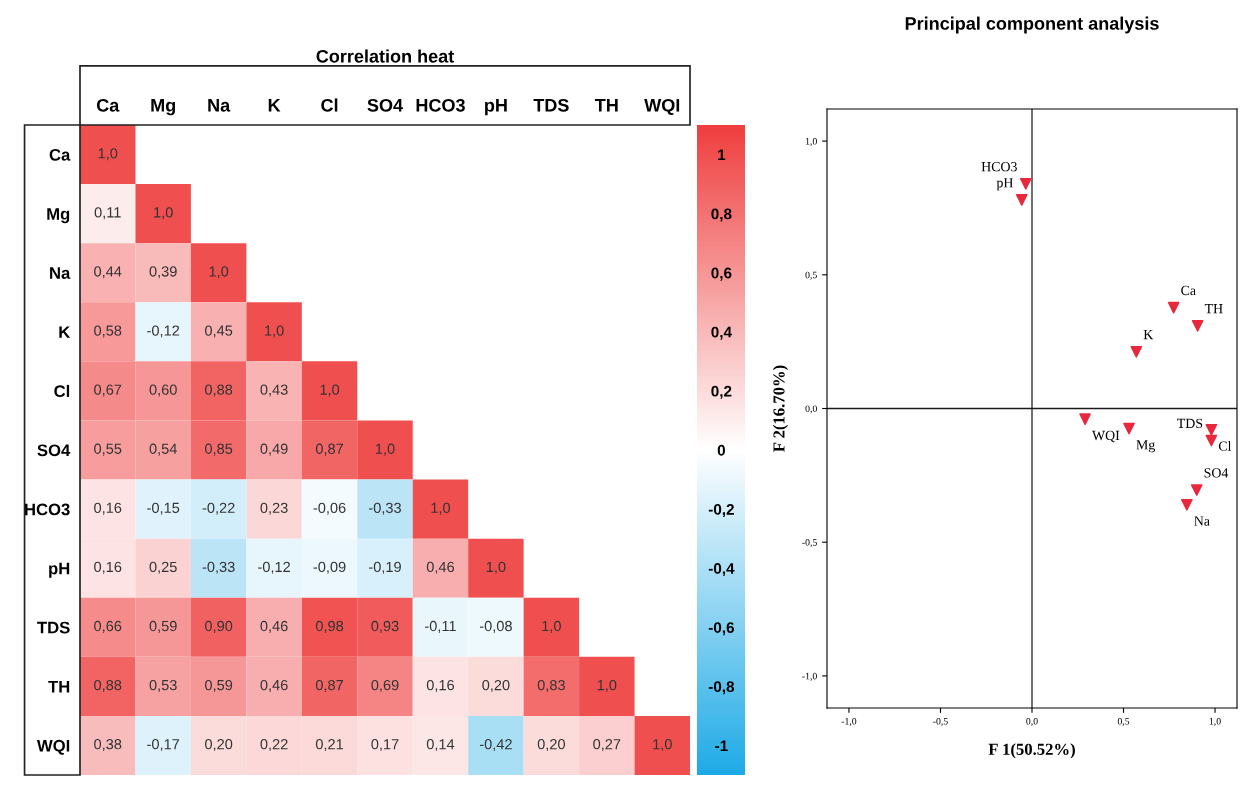 The width and height of the screenshot is (1240, 792). Describe the element at coordinates (385, 626) in the screenshot. I see `data-label: 0,93` at that location.